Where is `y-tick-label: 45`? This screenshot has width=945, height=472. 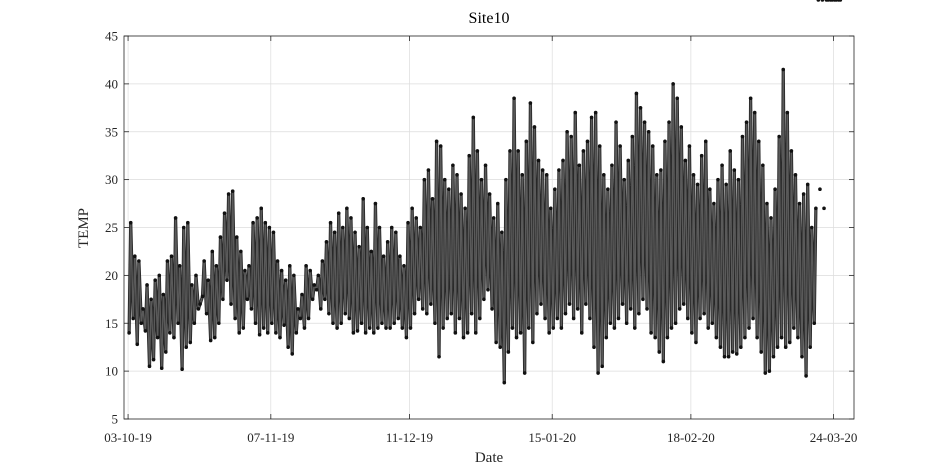
y-tick-label: 45 is located at coordinates (111, 36).